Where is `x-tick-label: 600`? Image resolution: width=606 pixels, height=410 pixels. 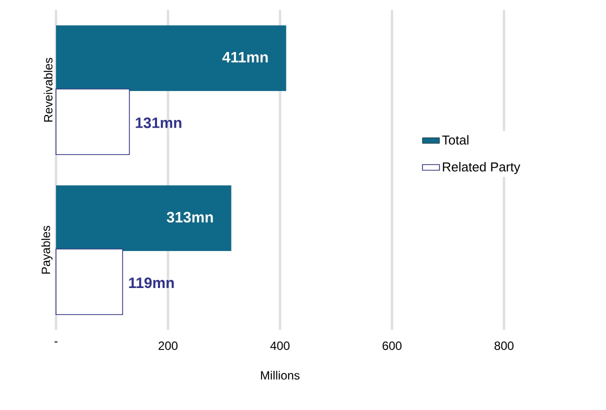 x-tick-label: 600 is located at coordinates (392, 346).